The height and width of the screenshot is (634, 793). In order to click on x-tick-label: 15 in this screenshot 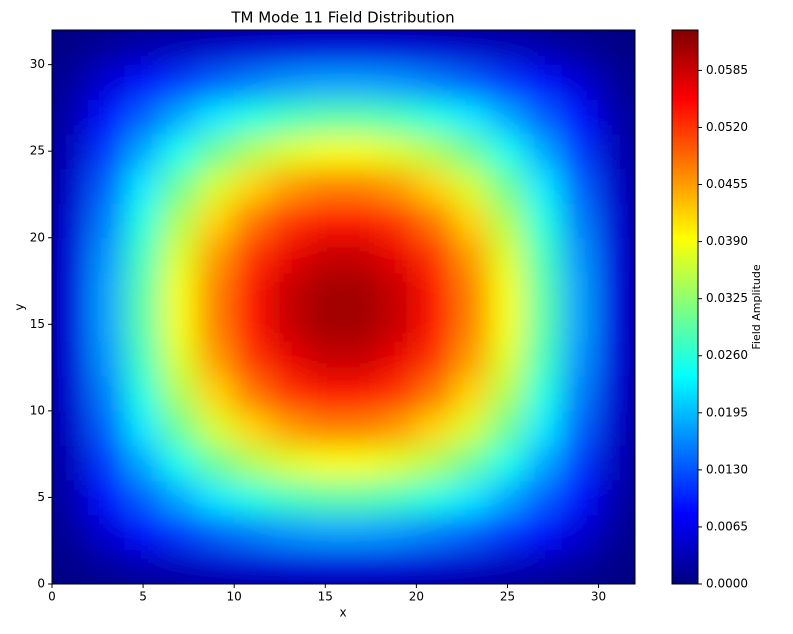, I will do `click(325, 597)`.